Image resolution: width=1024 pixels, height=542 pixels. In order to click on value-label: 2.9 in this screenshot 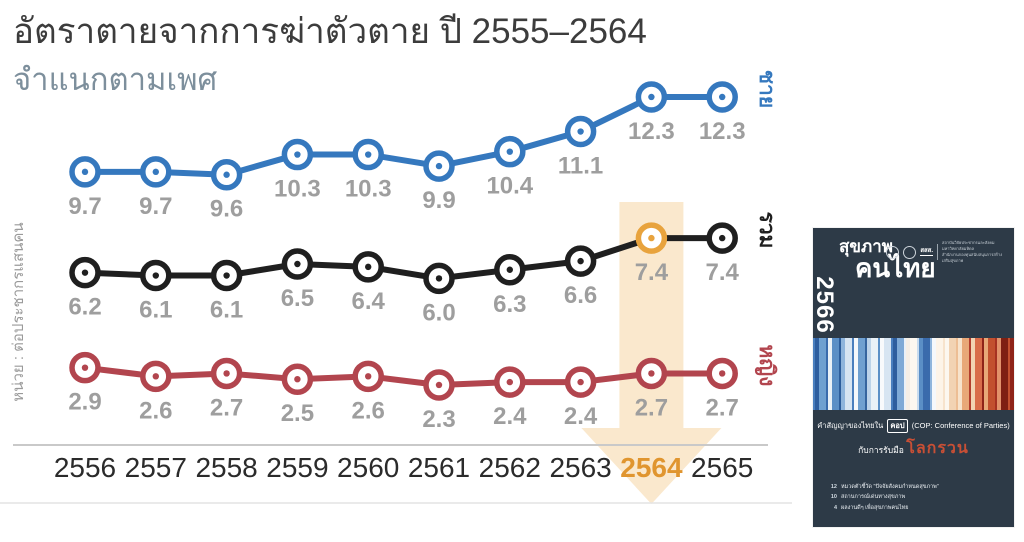, I will do `click(84, 402)`.